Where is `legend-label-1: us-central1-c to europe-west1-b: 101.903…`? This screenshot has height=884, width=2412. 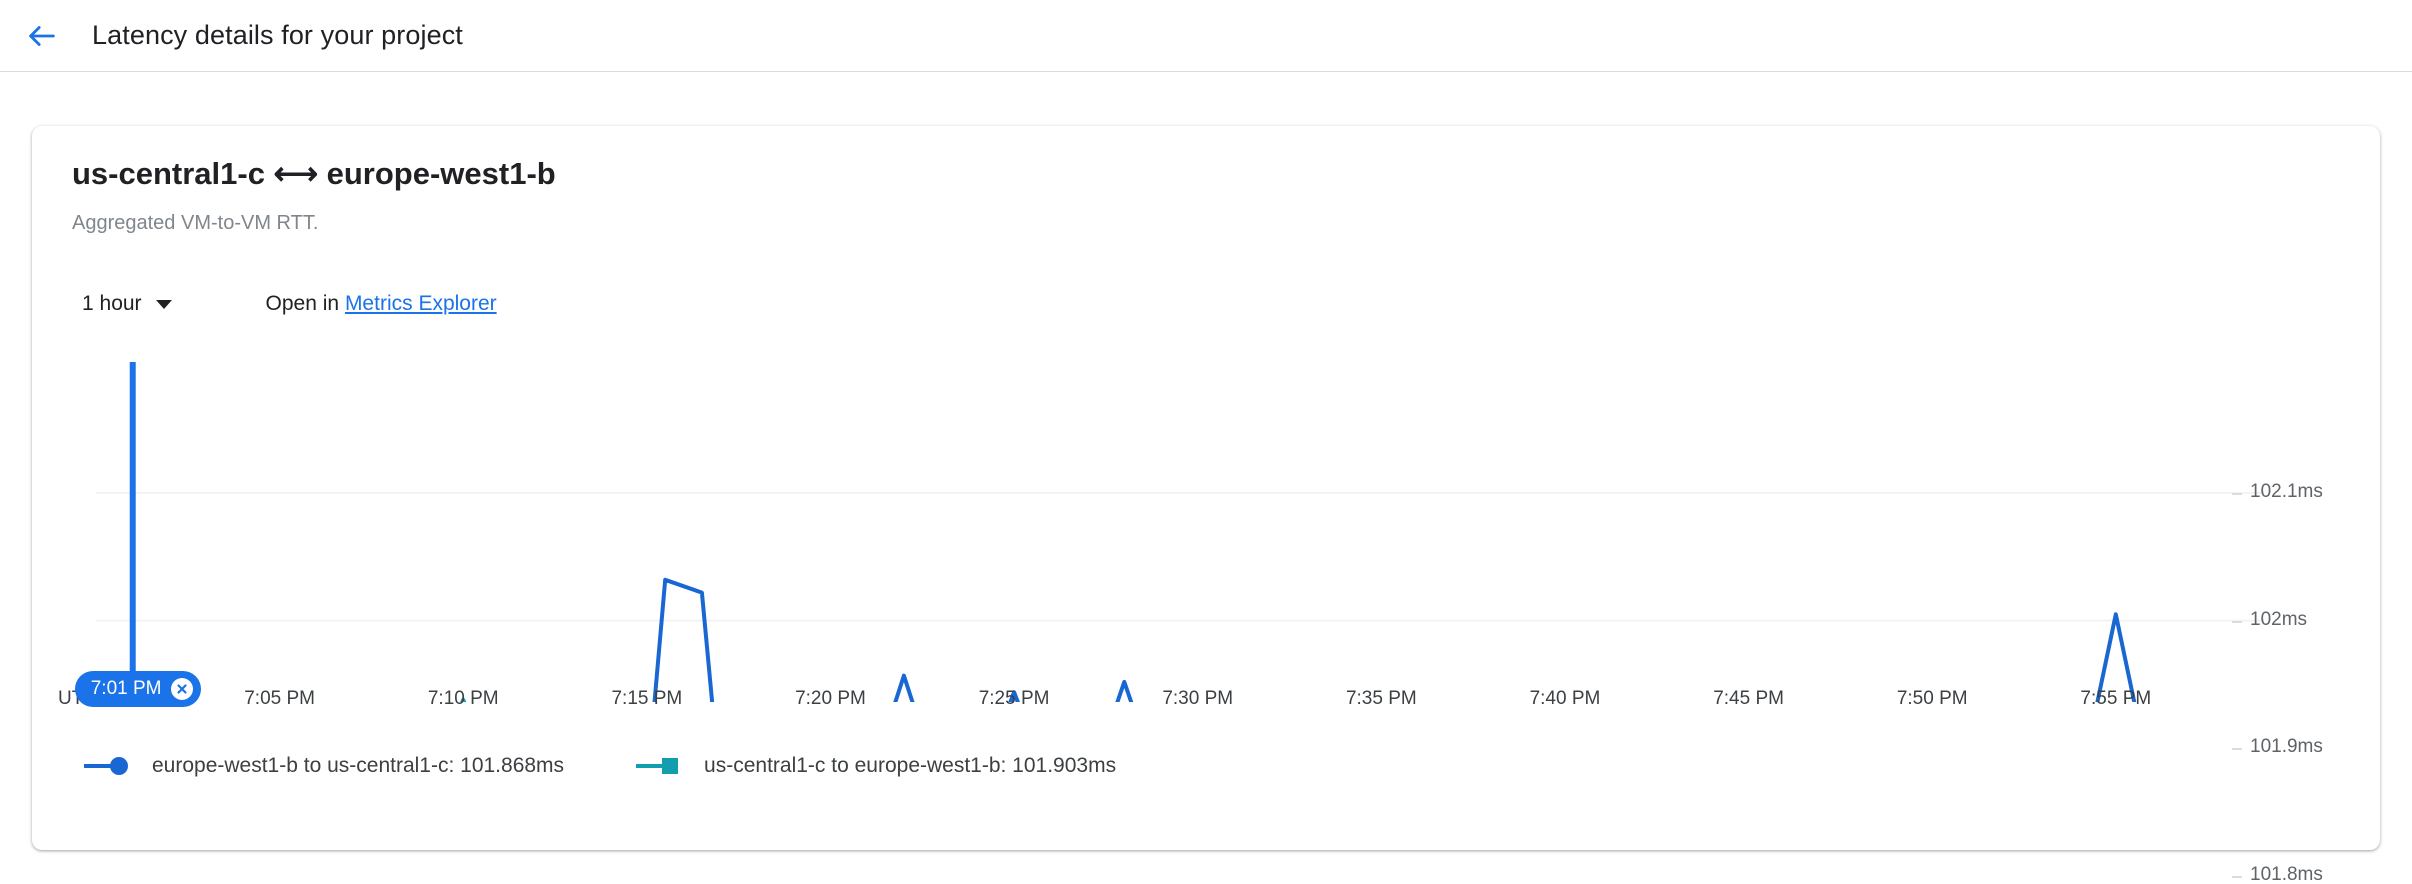
legend-label-1: us-central1-c to europe-west1-b: 101.903… is located at coordinates (910, 765).